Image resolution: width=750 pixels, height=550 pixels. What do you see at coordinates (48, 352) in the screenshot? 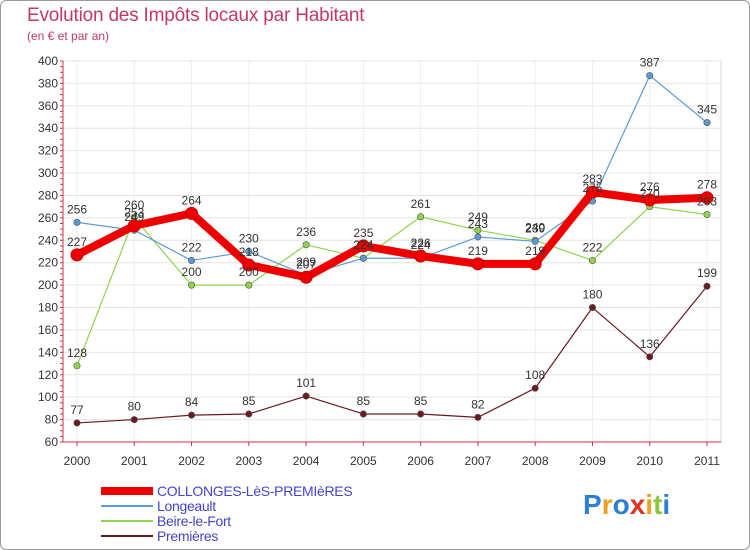
I see `y-tick-label: 140` at bounding box center [48, 352].